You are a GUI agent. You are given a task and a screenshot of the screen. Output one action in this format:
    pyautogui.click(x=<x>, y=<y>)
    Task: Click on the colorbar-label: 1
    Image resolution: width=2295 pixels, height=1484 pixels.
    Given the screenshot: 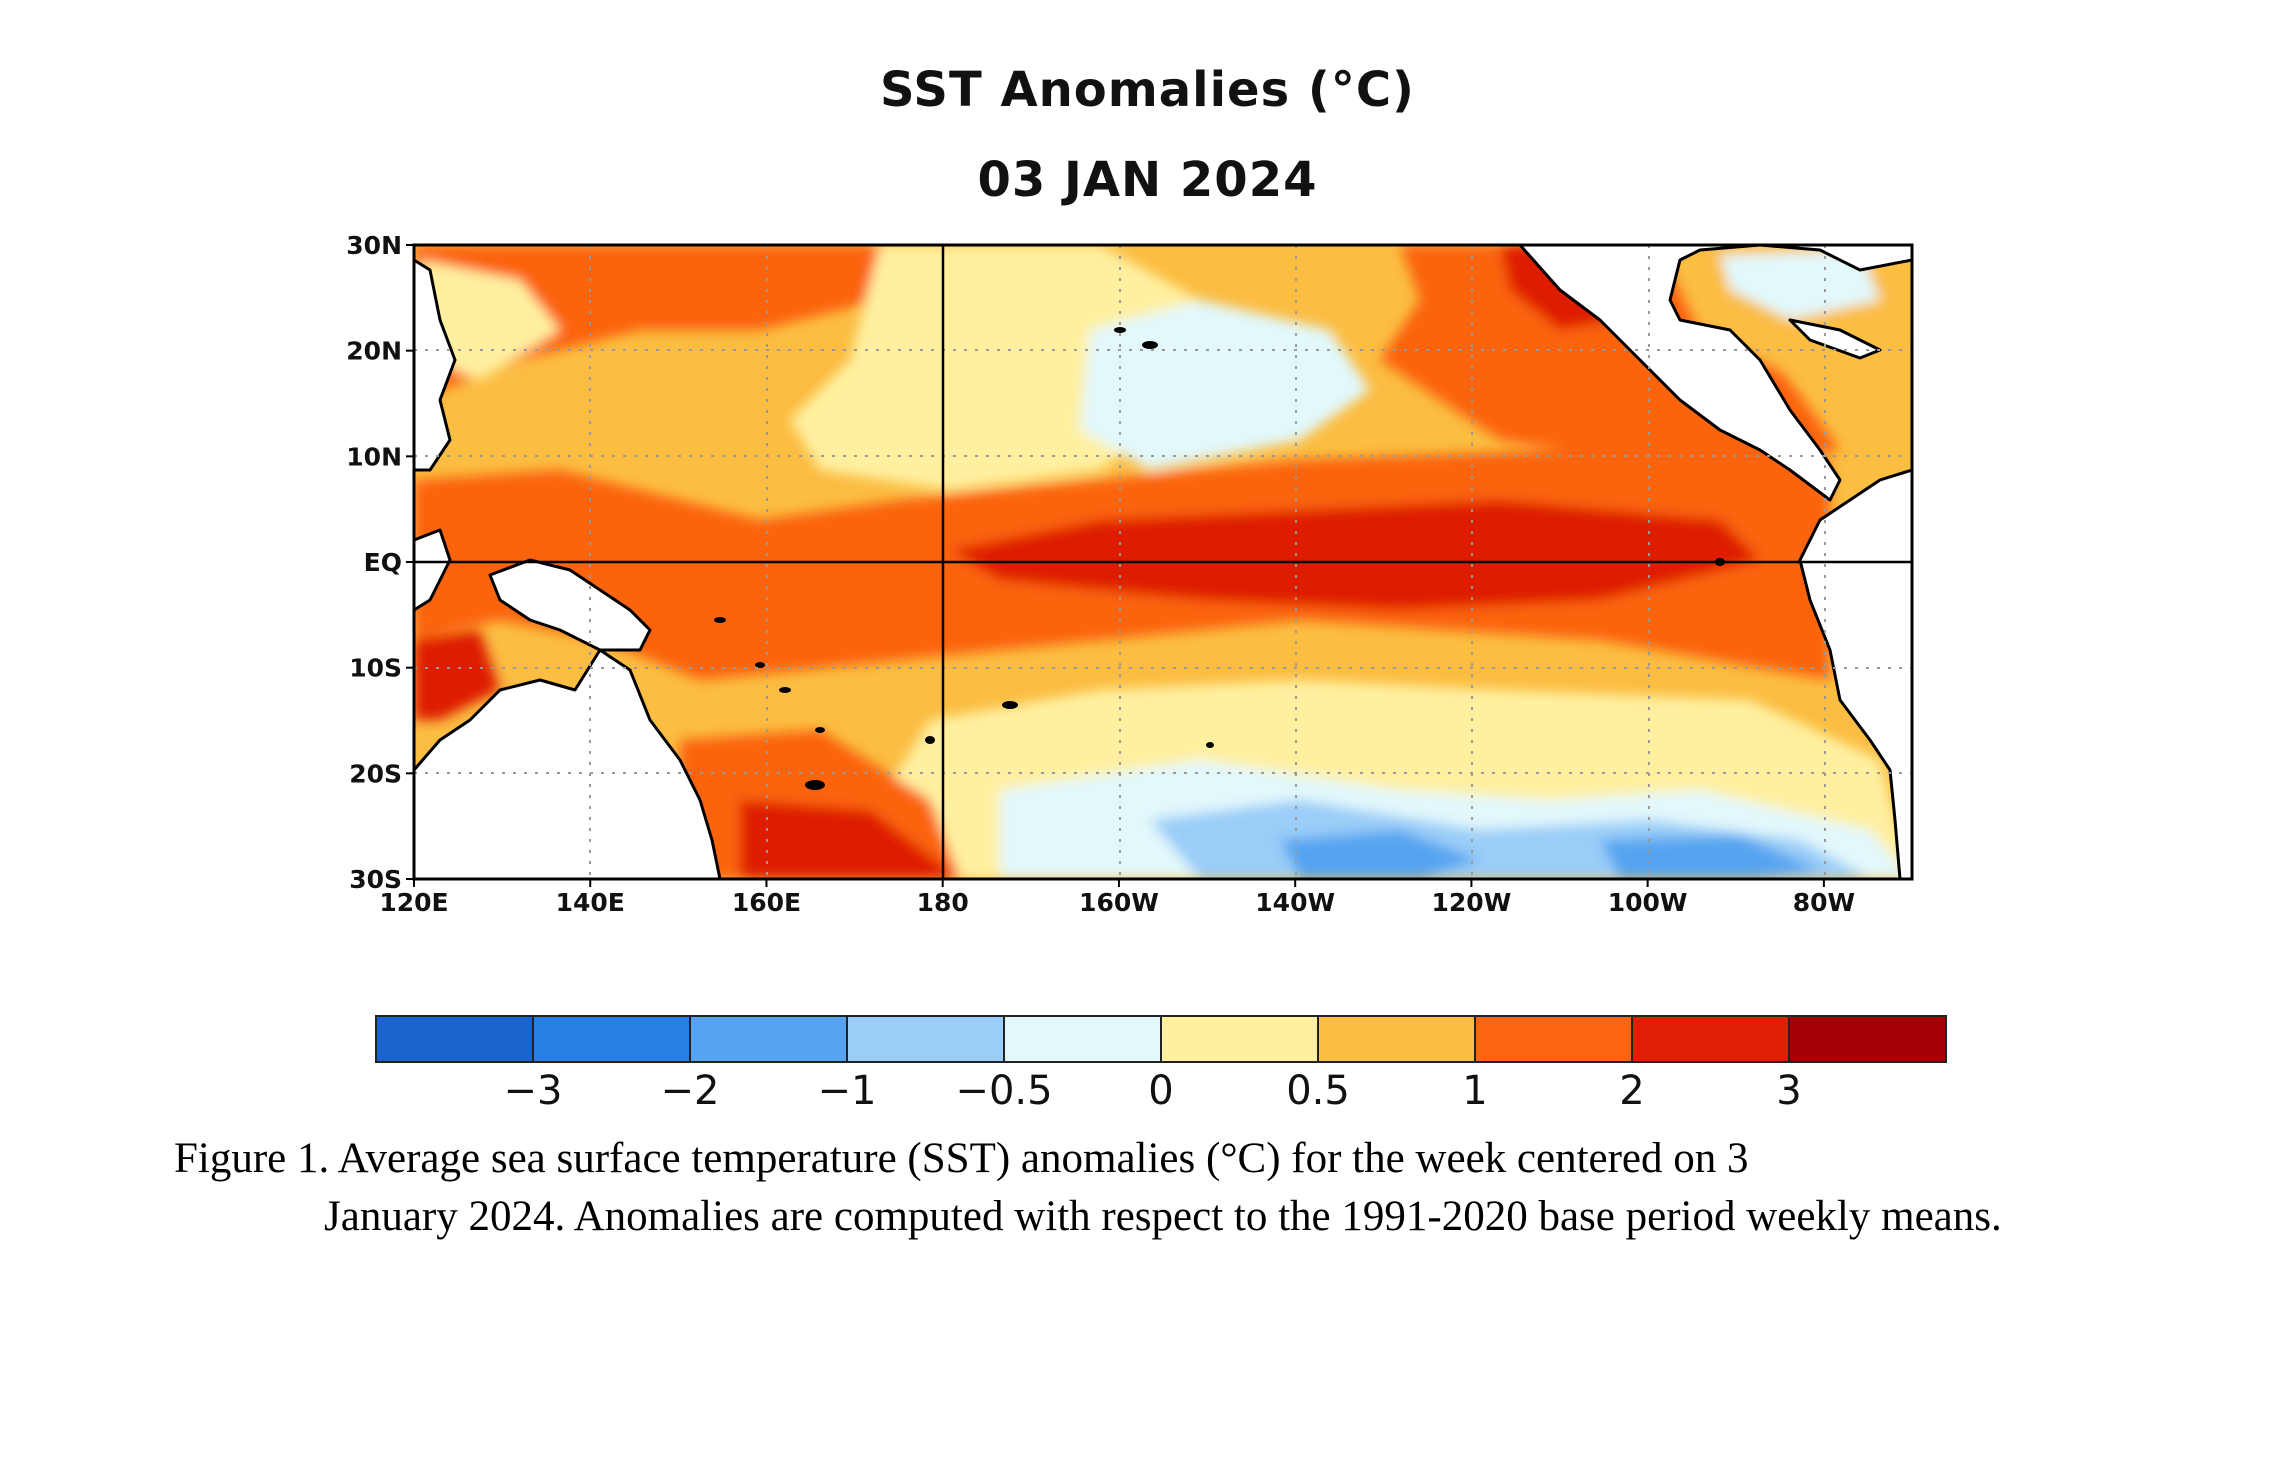 What is the action you would take?
    pyautogui.click(x=1474, y=1091)
    